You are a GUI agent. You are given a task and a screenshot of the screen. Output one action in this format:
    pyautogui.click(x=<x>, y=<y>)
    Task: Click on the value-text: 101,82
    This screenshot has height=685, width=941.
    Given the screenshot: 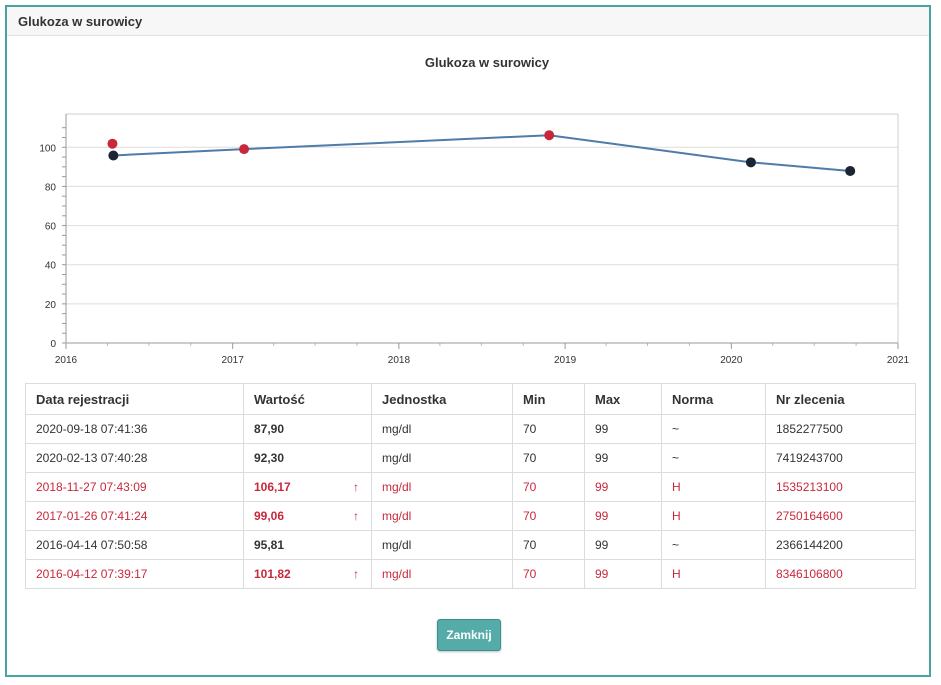 What is the action you would take?
    pyautogui.click(x=272, y=574)
    